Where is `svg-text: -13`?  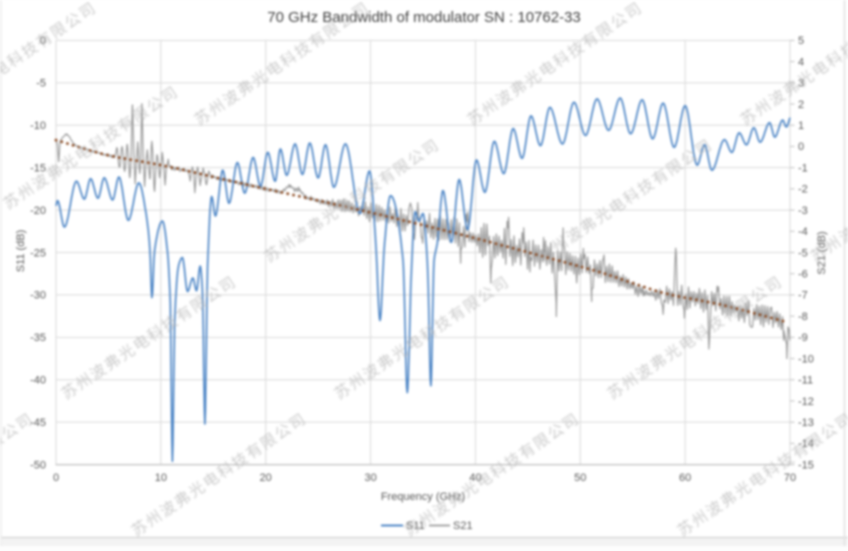
svg-text: -13 is located at coordinates (806, 423).